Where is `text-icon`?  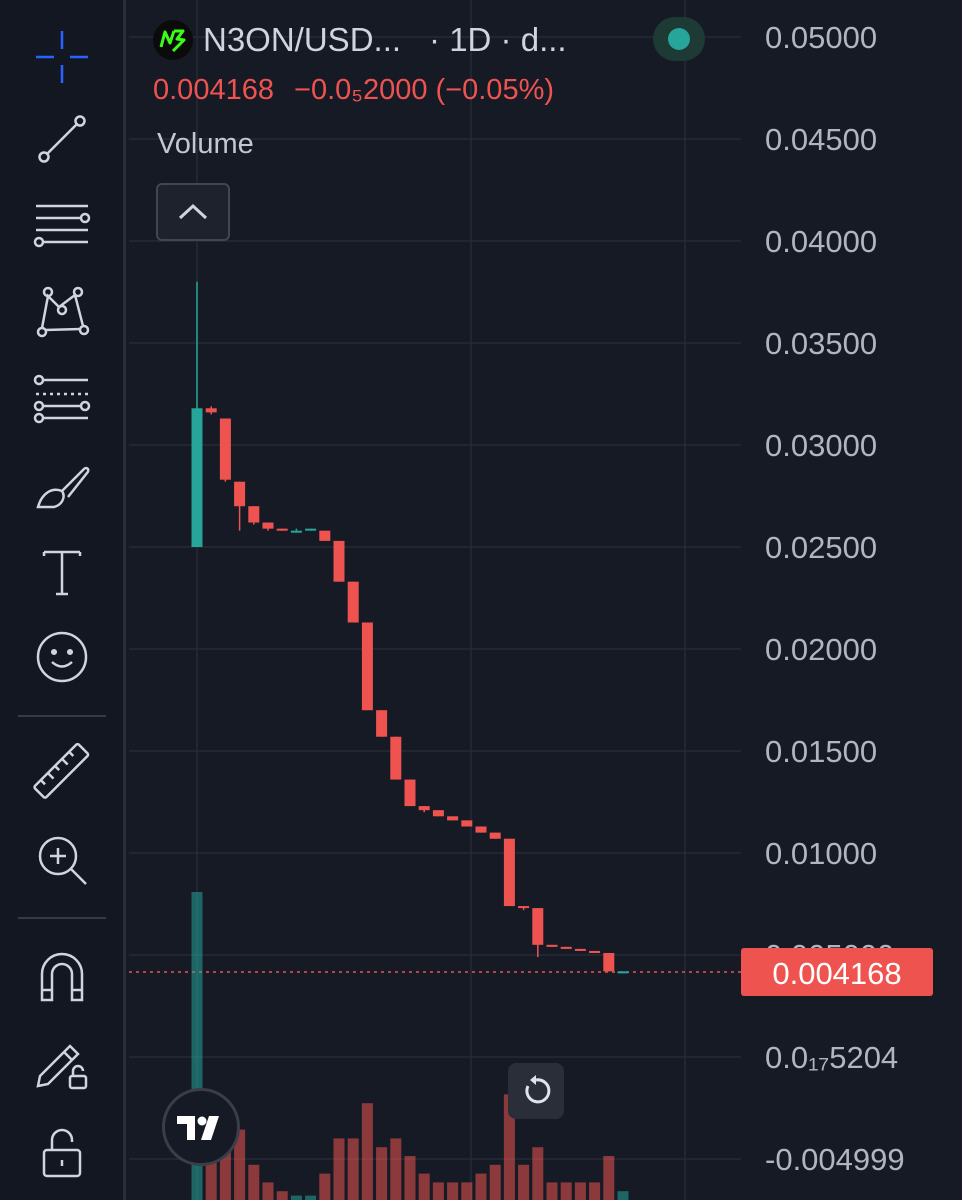 text-icon is located at coordinates (62, 573).